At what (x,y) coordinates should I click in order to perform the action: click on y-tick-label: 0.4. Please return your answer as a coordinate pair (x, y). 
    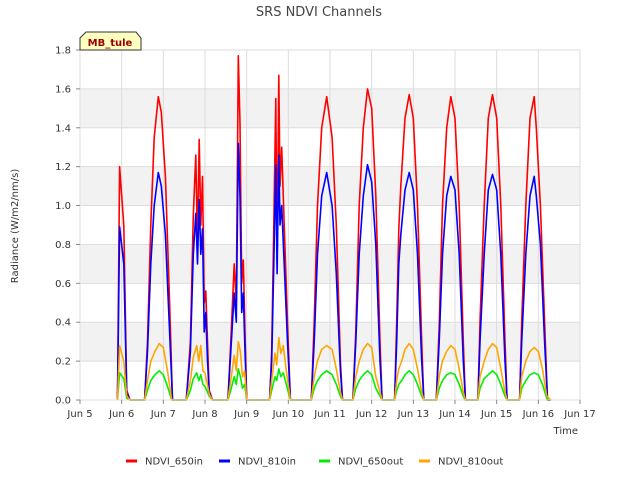
    Looking at the image, I should click on (63, 323).